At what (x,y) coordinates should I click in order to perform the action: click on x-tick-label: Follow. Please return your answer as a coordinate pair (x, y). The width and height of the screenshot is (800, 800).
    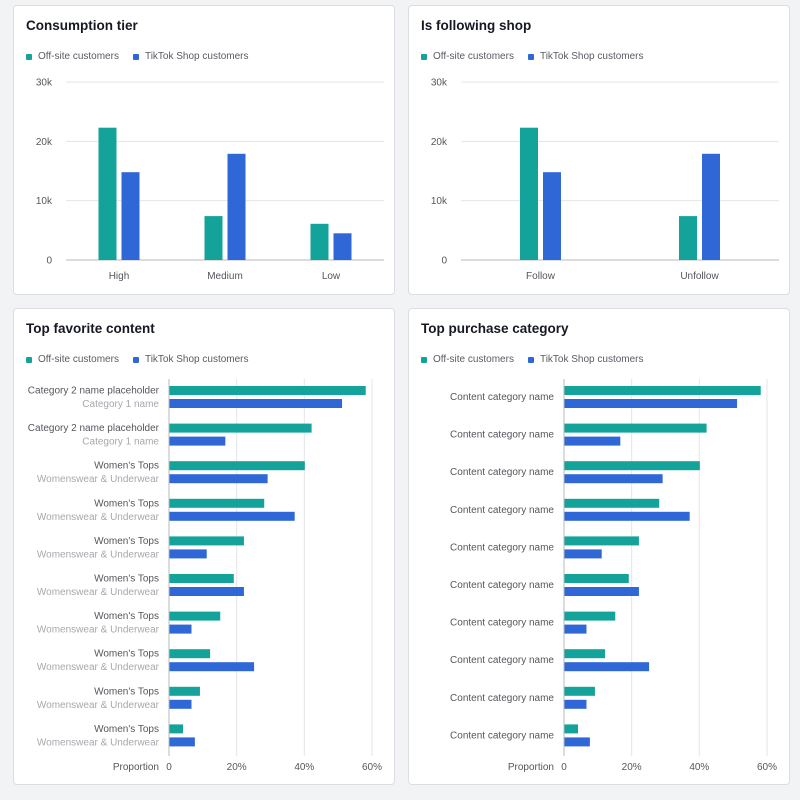
    Looking at the image, I should click on (541, 276).